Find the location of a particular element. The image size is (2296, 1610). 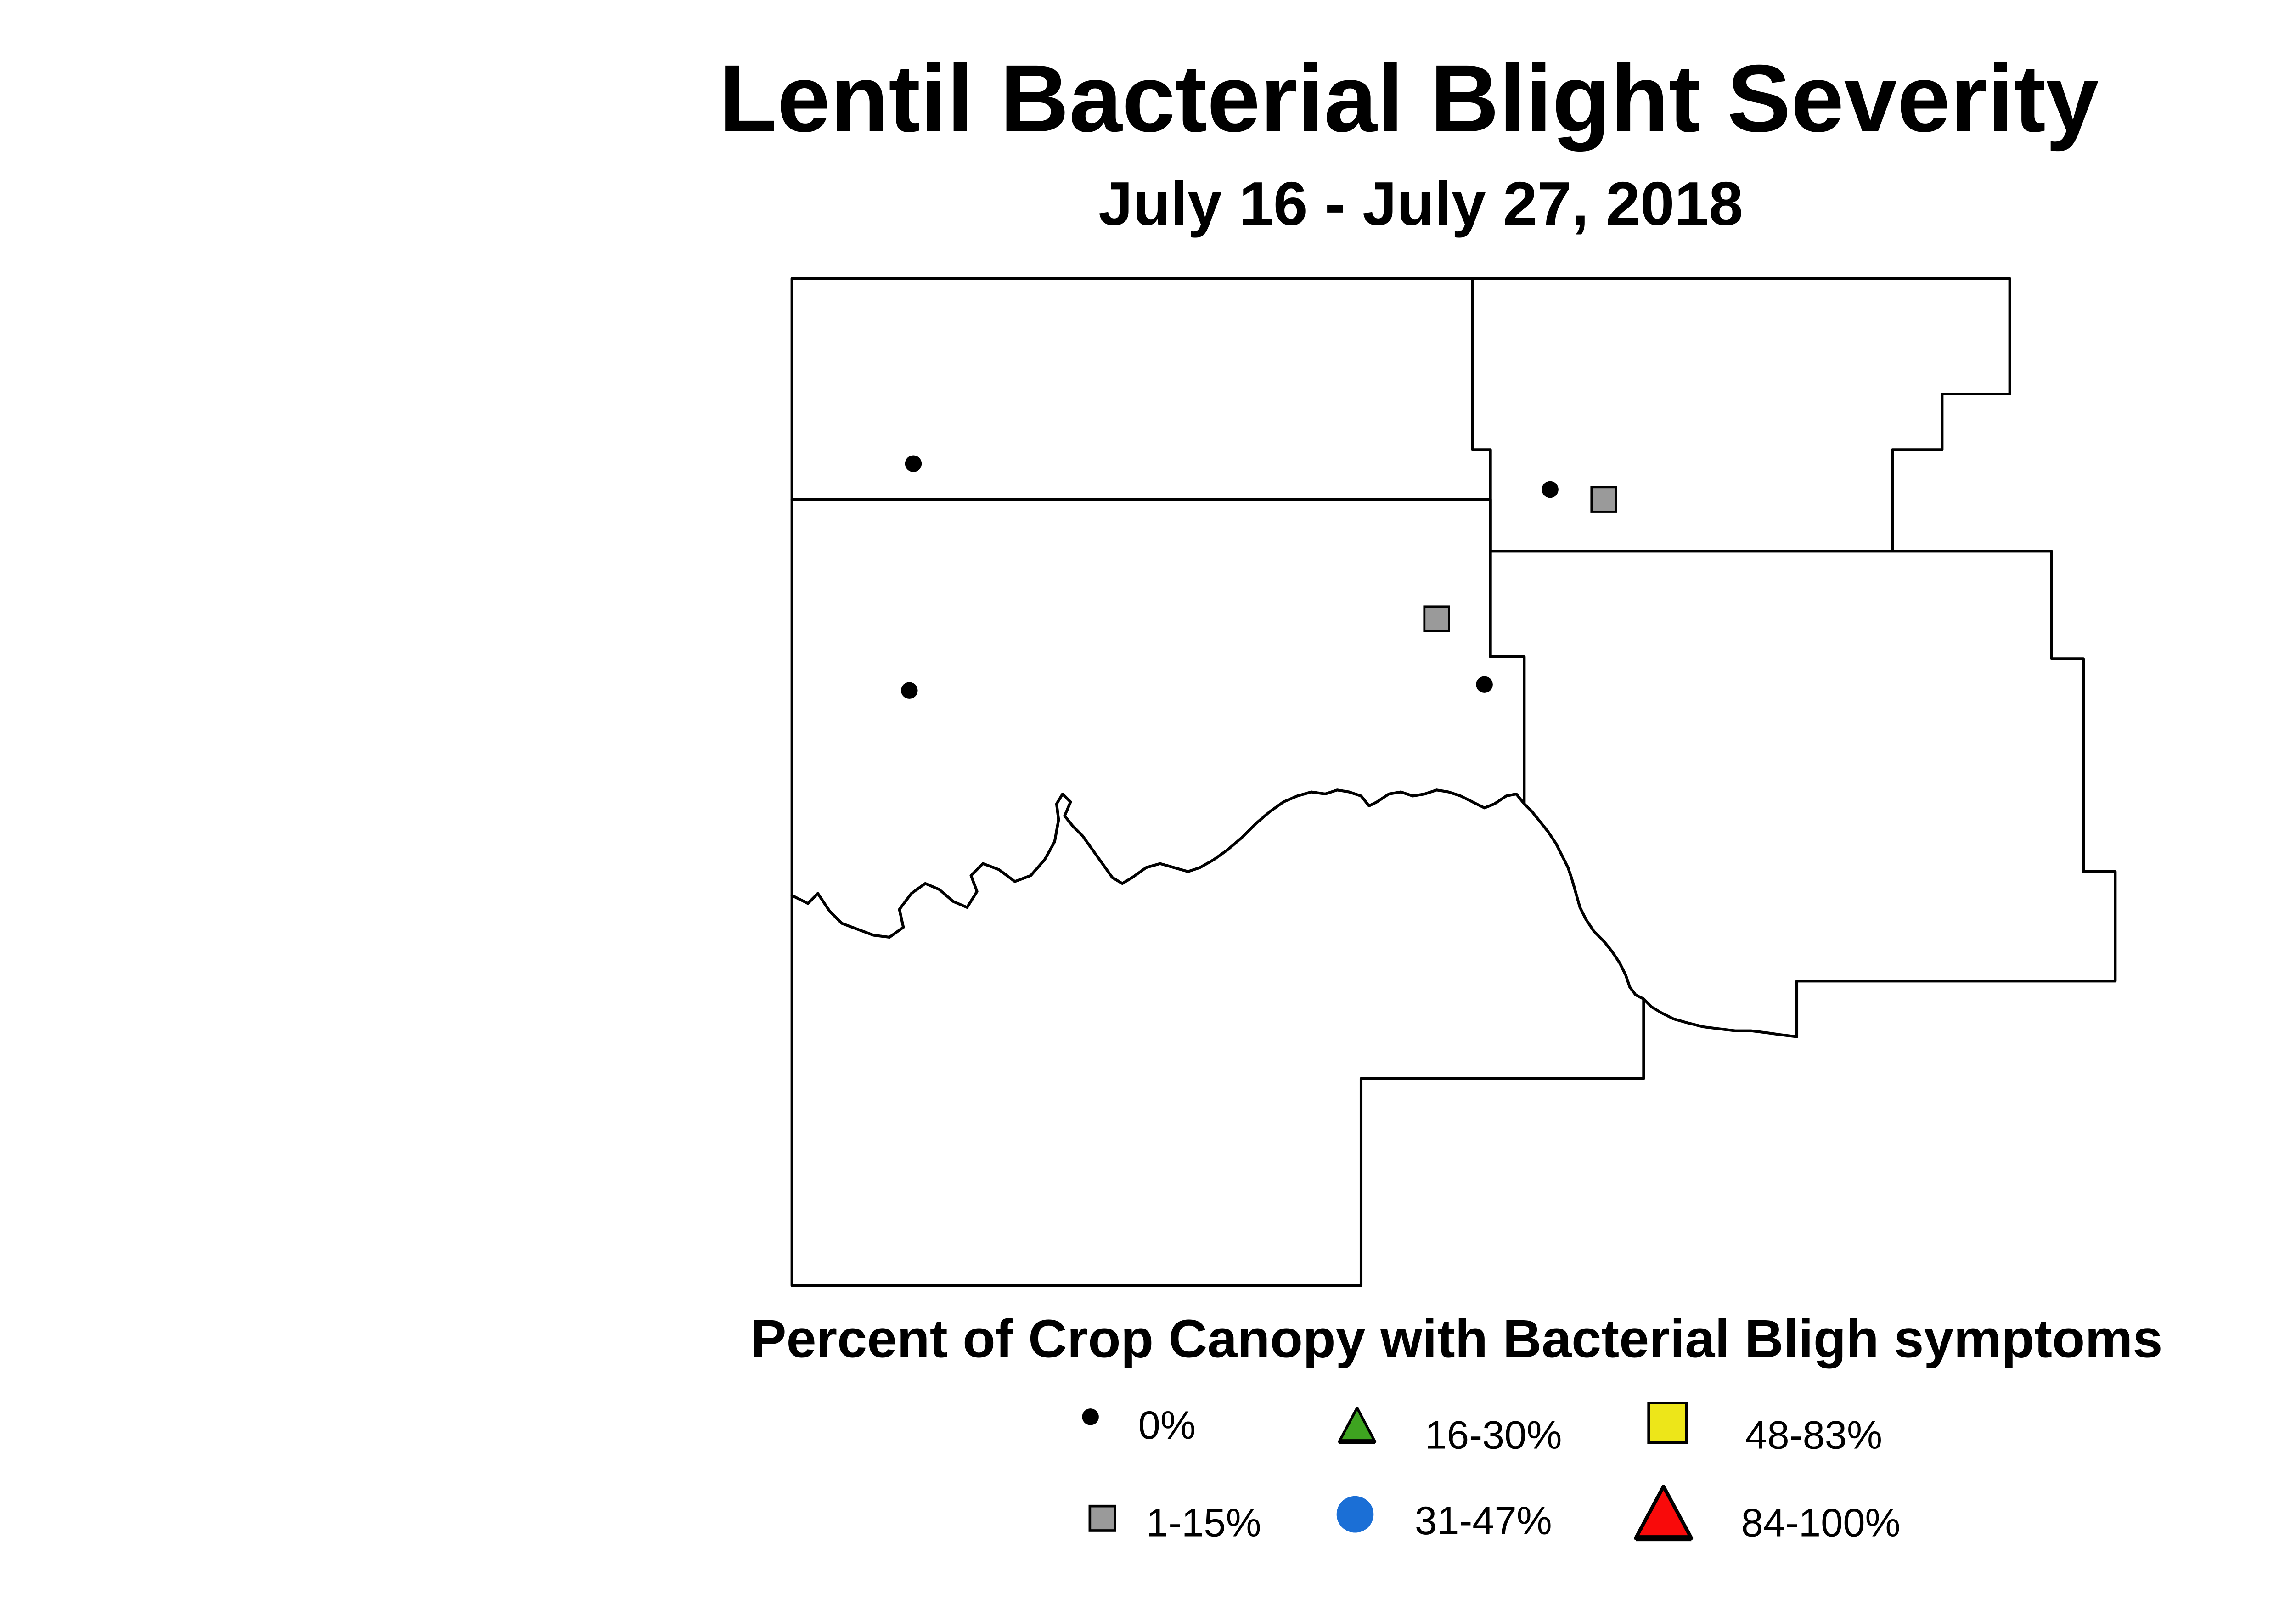

legend-label-84-100pct: 84-100% is located at coordinates (1821, 1524).